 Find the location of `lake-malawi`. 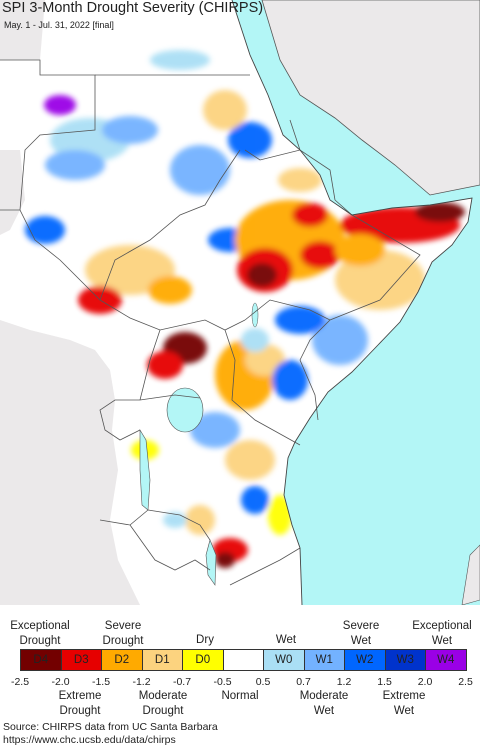

lake-malawi is located at coordinates (211, 562).